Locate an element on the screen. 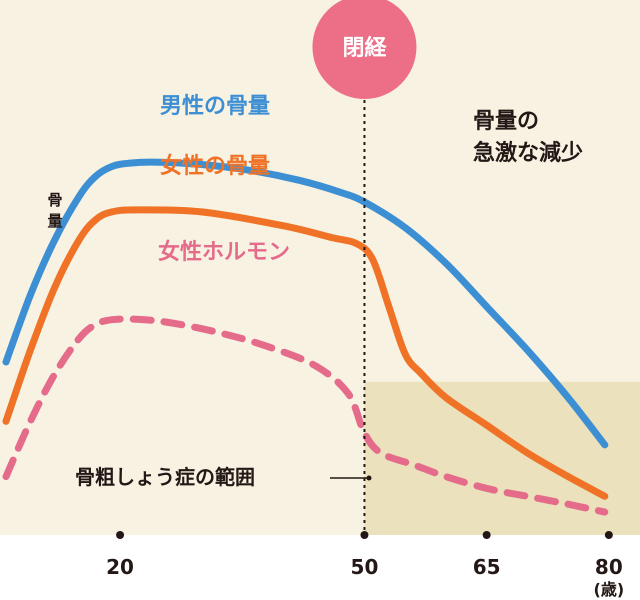 The image size is (640, 600). x-tick-label: 50 is located at coordinates (365, 567).